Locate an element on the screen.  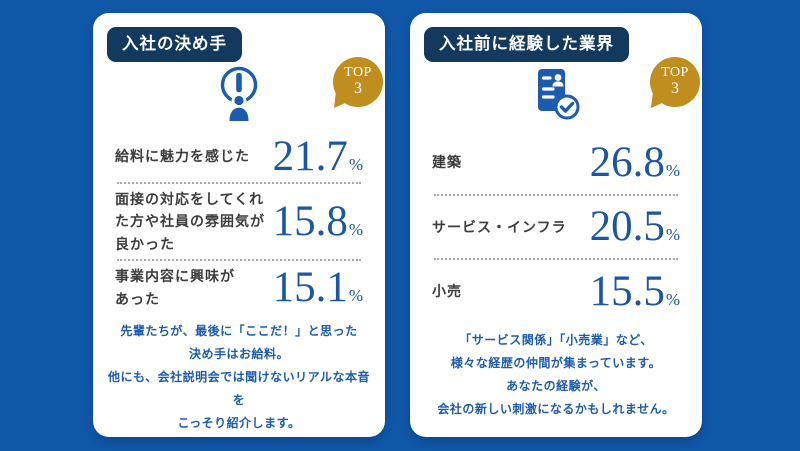
stat-label: 小売 is located at coordinates (447, 291).